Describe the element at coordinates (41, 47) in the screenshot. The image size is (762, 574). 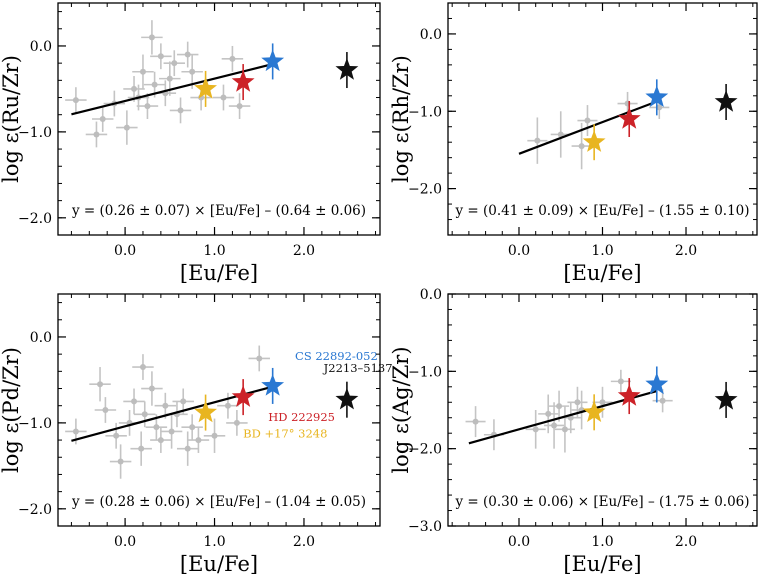
I see `y-tick-label: 0.0` at that location.